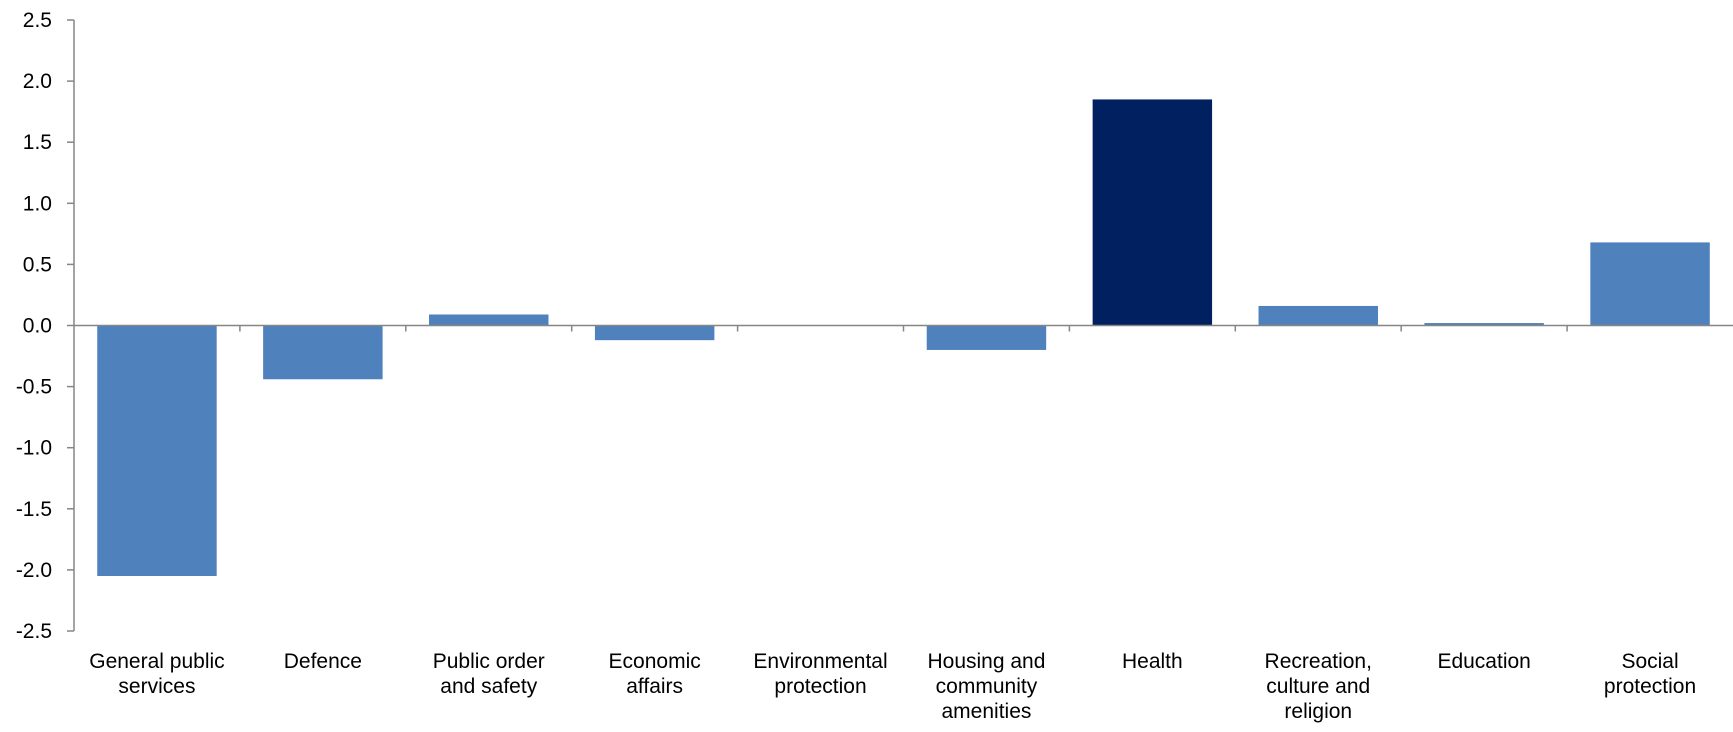  What do you see at coordinates (34, 387) in the screenshot?
I see `y-tick-label: -0.5` at bounding box center [34, 387].